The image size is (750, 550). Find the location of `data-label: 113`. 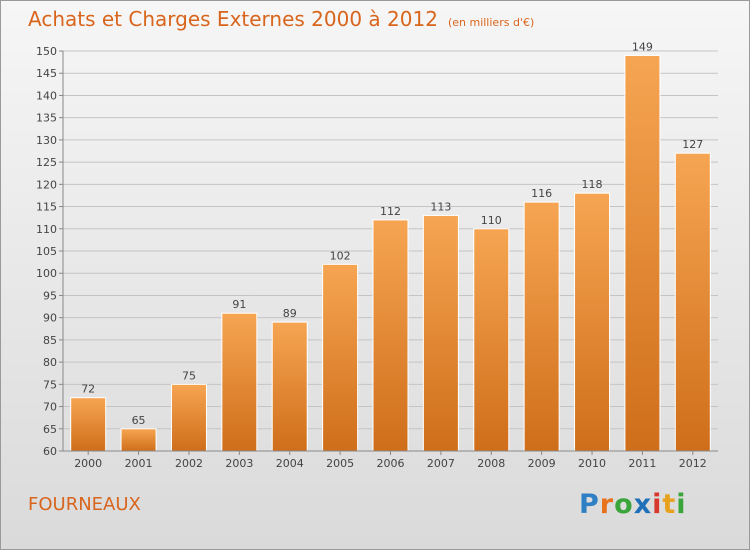

data-label: 113 is located at coordinates (440, 206).